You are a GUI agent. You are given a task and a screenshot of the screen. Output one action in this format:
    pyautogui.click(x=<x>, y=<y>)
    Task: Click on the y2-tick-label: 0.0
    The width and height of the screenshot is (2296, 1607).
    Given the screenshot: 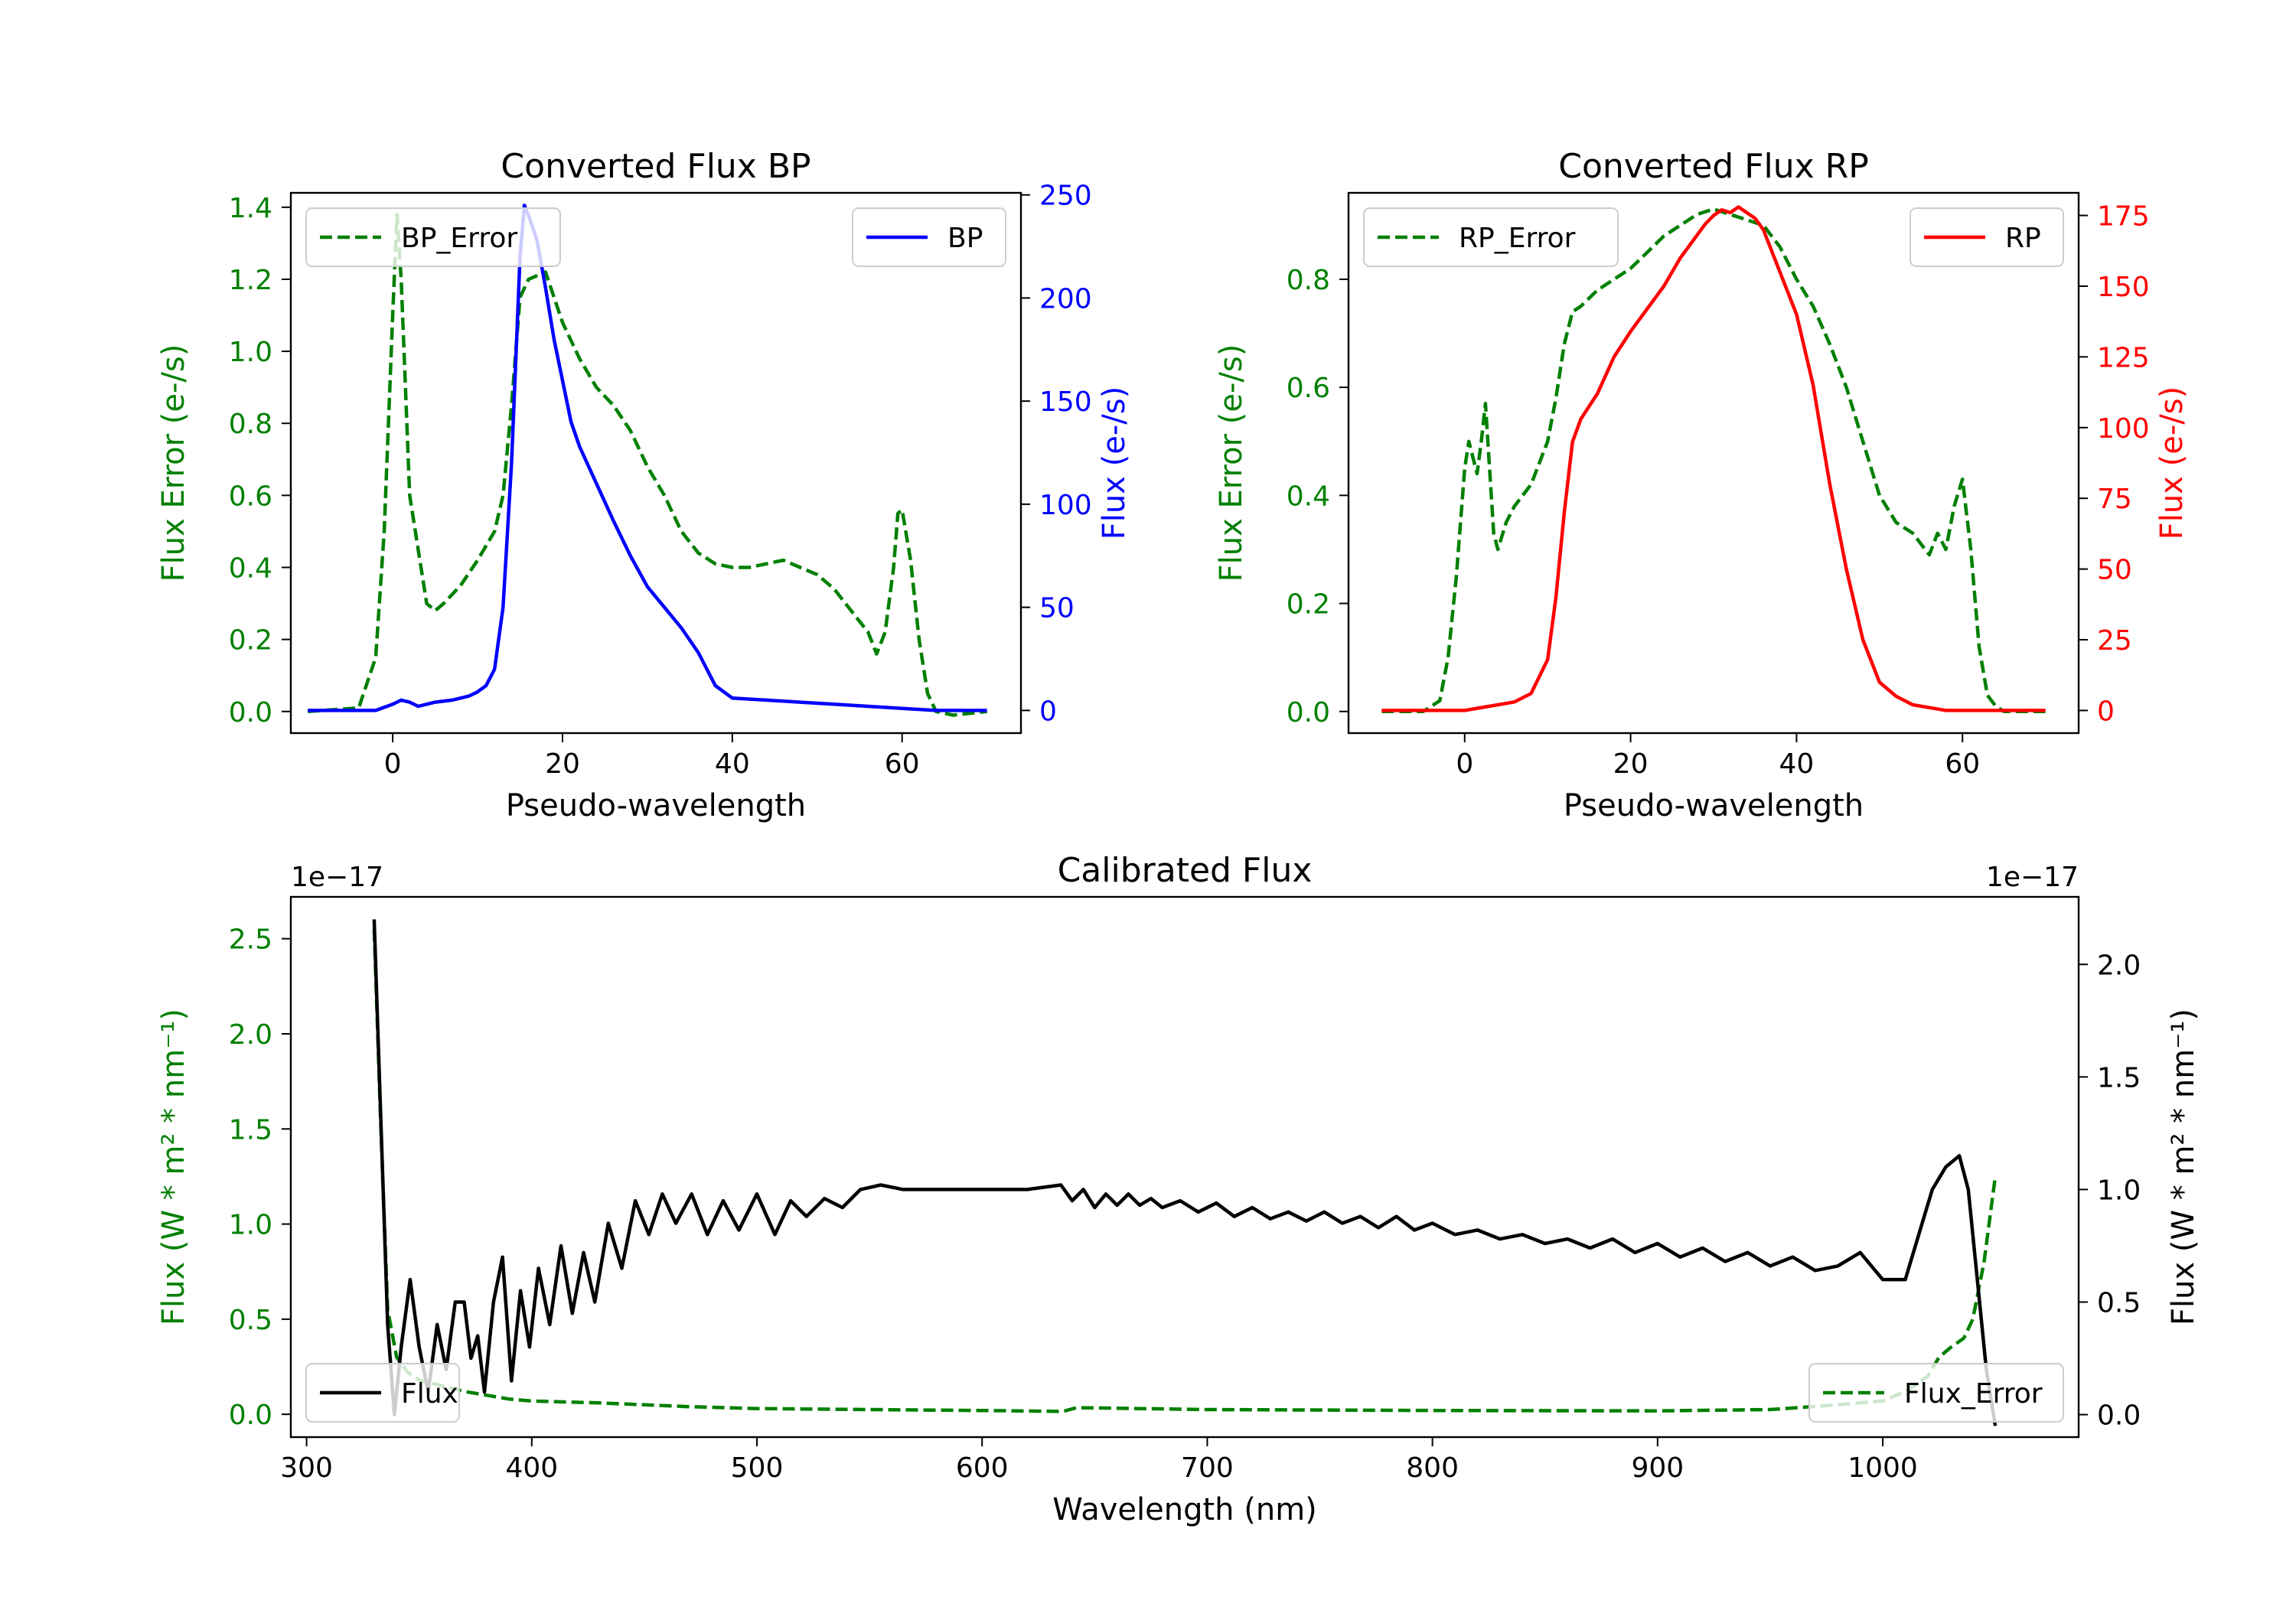 What is the action you would take?
    pyautogui.click(x=2119, y=1416)
    